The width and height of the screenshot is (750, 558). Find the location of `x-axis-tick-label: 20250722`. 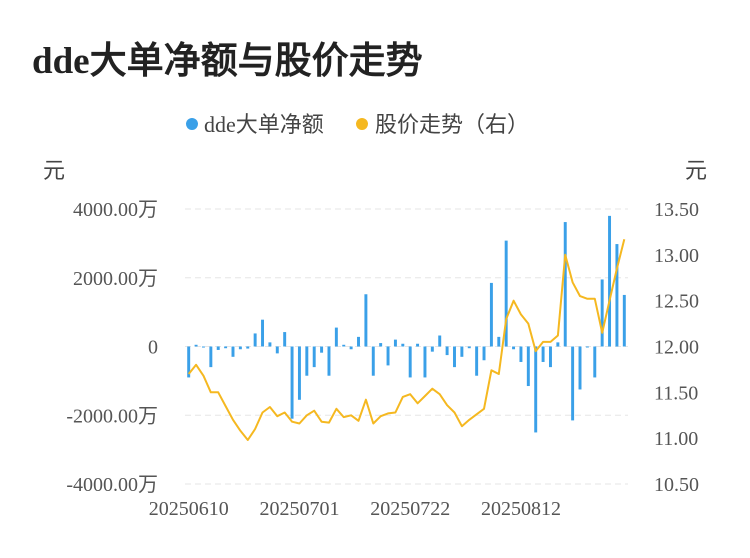

x-axis-tick-label: 20250722 is located at coordinates (410, 509).